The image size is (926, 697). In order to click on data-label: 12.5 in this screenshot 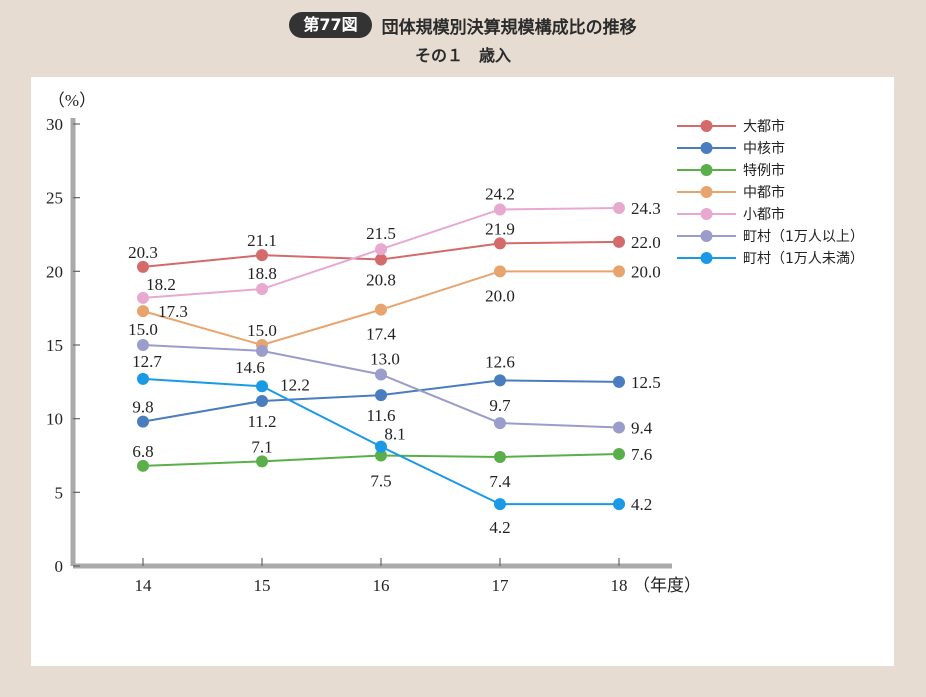, I will do `click(646, 382)`.